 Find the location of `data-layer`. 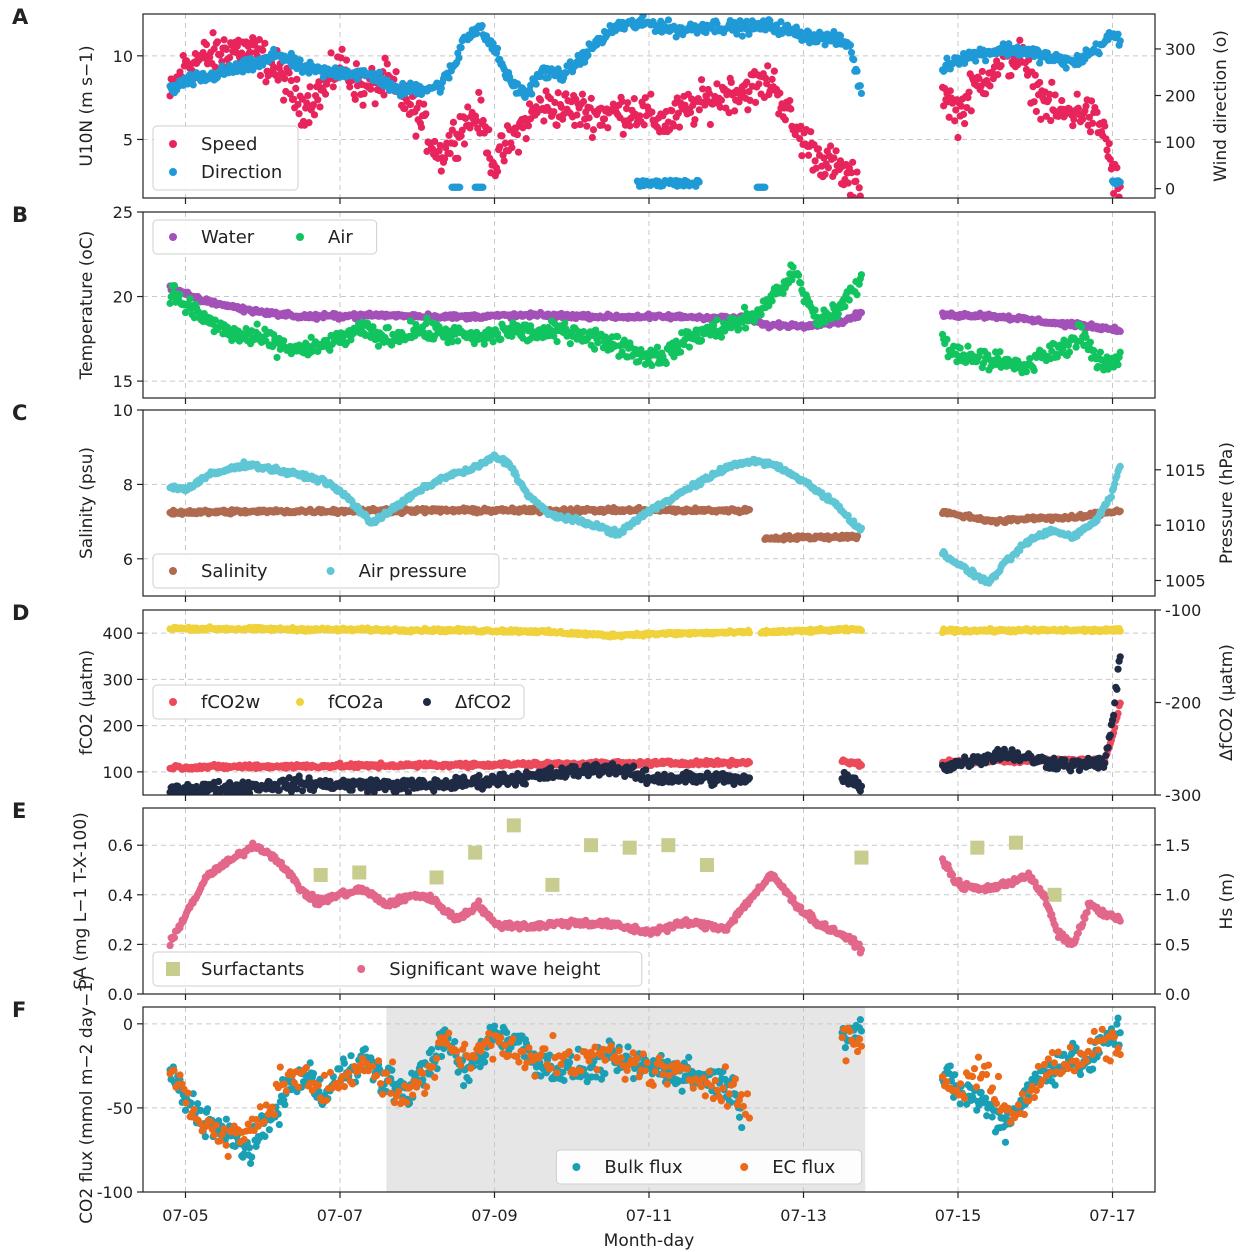

data-layer is located at coordinates (645, 106).